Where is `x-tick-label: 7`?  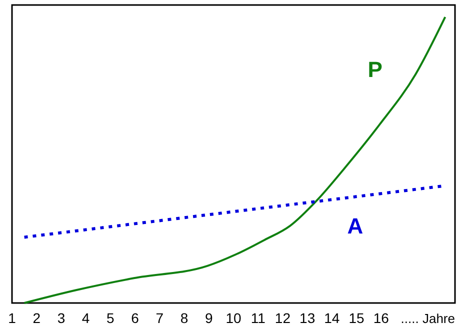
x-tick-label: 7 is located at coordinates (160, 318).